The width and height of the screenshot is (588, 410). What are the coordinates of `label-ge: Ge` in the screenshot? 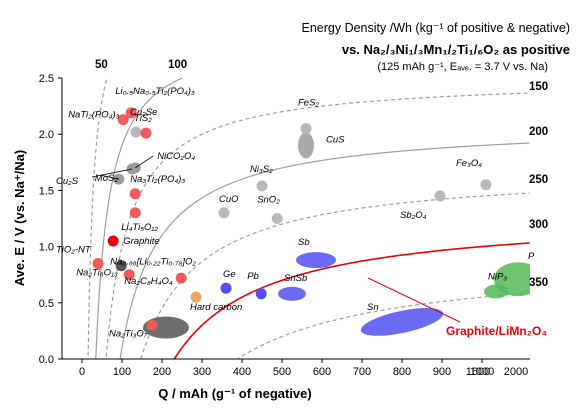 It's located at (229, 274).